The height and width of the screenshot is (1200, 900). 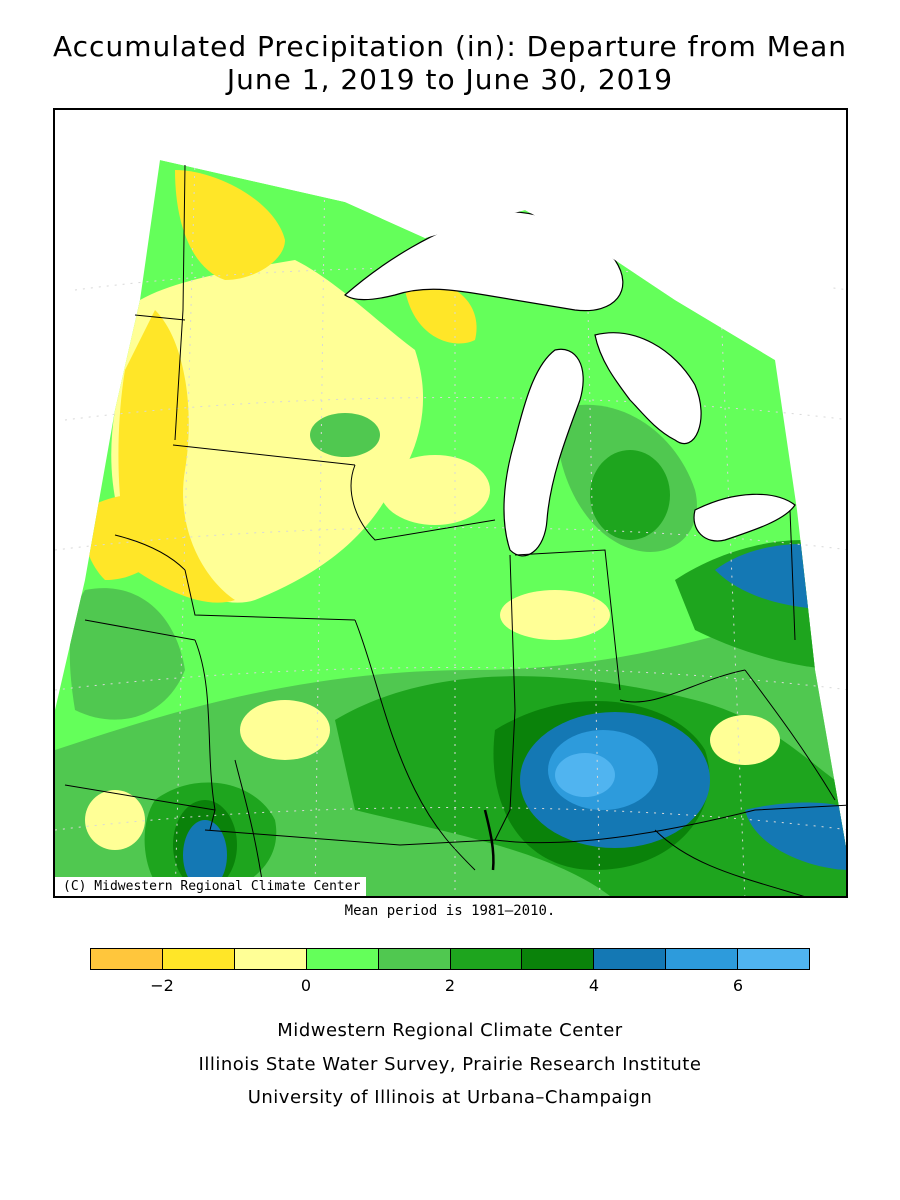 What do you see at coordinates (450, 911) in the screenshot?
I see `mean-period-note: Mean period is 1981–2010.` at bounding box center [450, 911].